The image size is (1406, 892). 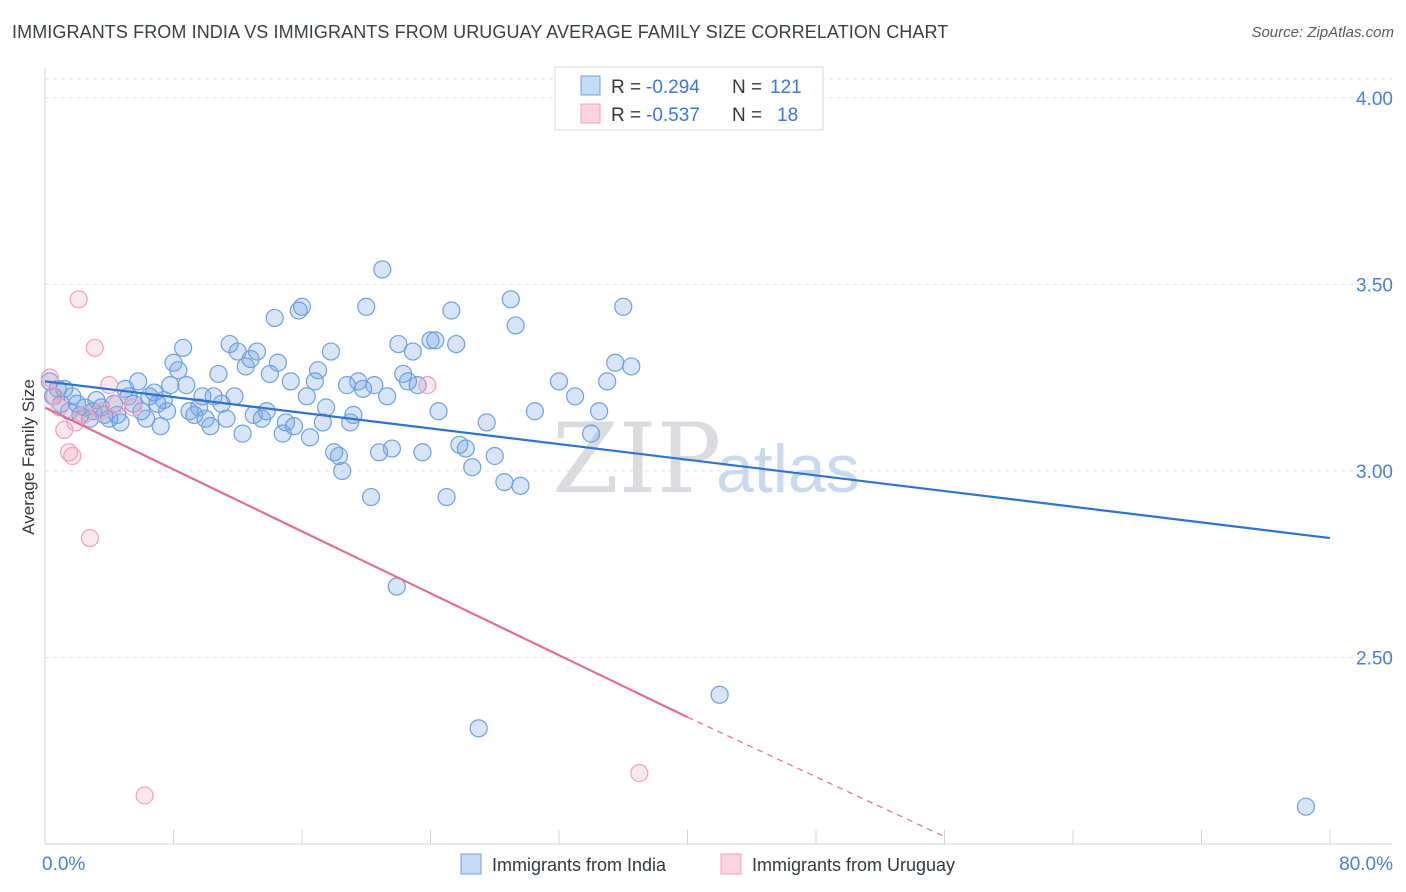 I want to click on legend-uruguay-r-label: R =, so click(x=626, y=115).